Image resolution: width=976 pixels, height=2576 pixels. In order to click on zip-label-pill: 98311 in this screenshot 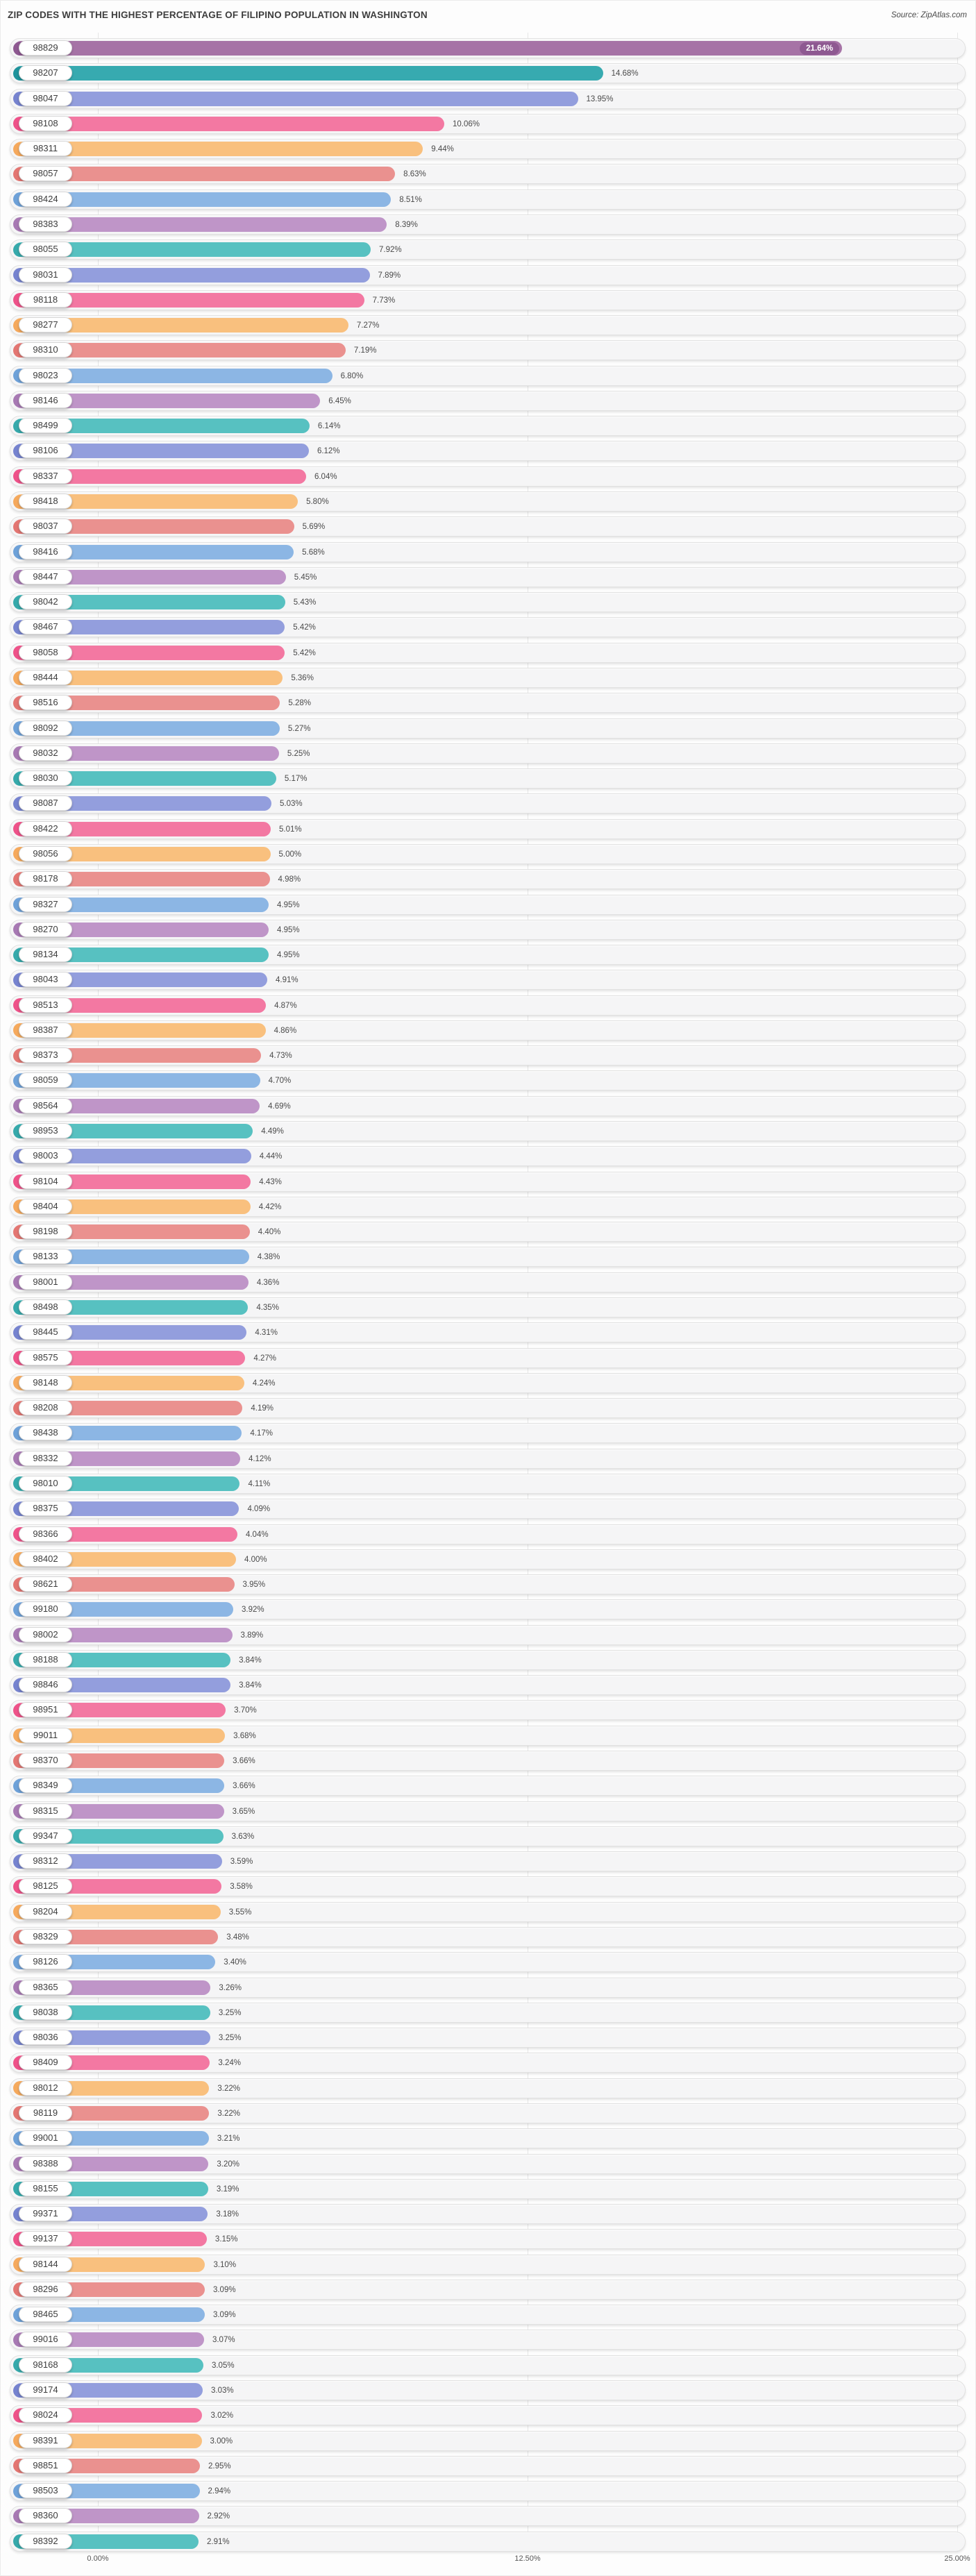, I will do `click(46, 149)`.